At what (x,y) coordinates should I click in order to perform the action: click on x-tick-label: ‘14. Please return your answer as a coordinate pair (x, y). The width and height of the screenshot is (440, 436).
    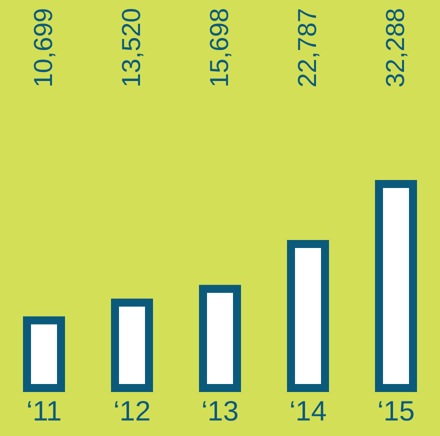
    Looking at the image, I should click on (308, 411).